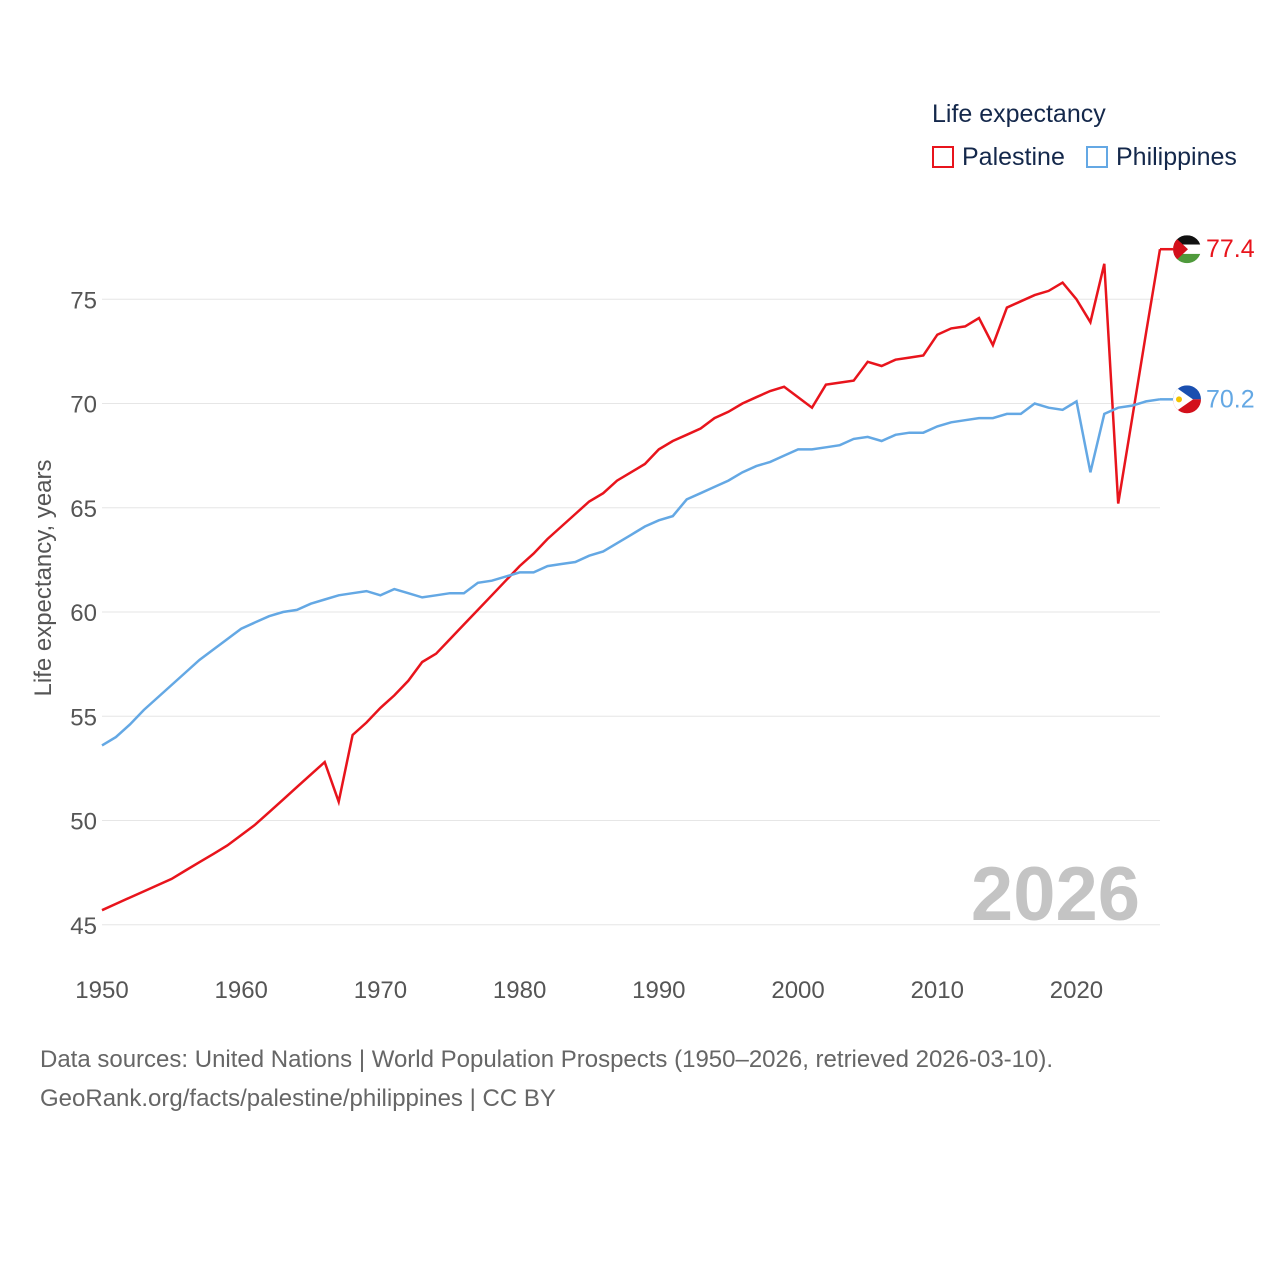 The height and width of the screenshot is (1280, 1280). What do you see at coordinates (83, 822) in the screenshot?
I see `y-tick-label: 50` at bounding box center [83, 822].